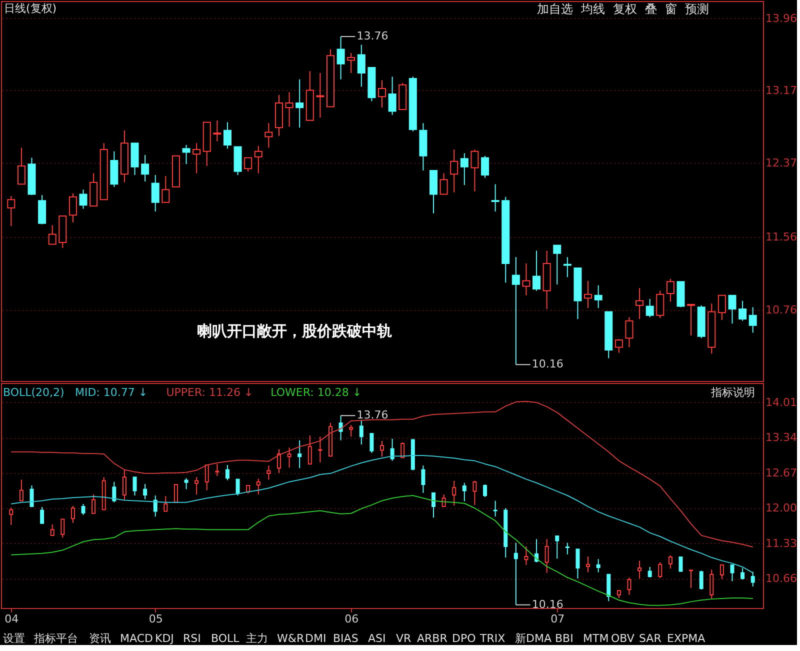  I want to click on text: BBI, so click(564, 638).